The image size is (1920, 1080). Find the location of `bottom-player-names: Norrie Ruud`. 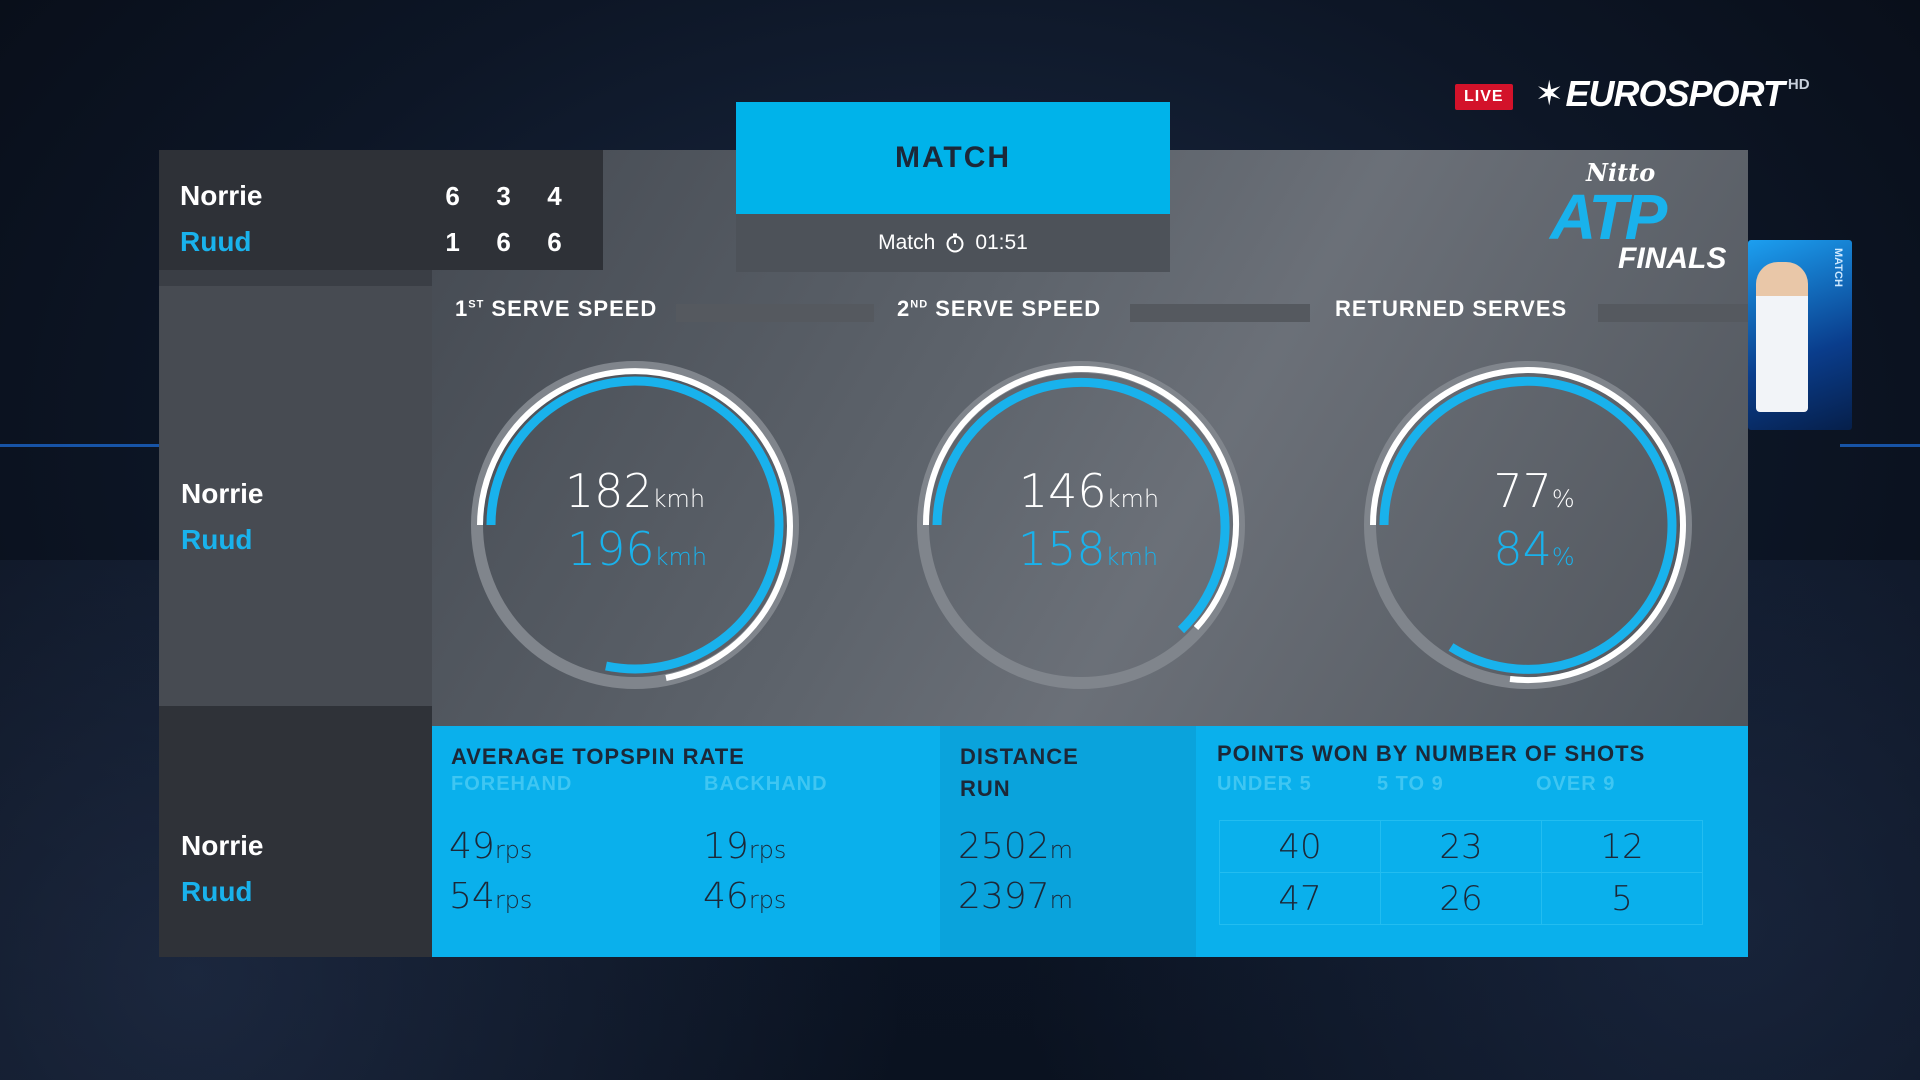

bottom-player-names: Norrie Ruud is located at coordinates (222, 876).